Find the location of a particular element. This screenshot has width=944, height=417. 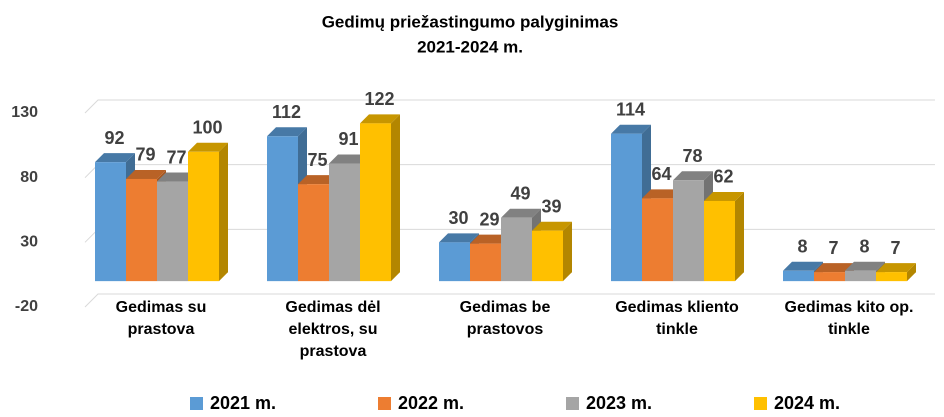

data-label: 91 is located at coordinates (348, 139).